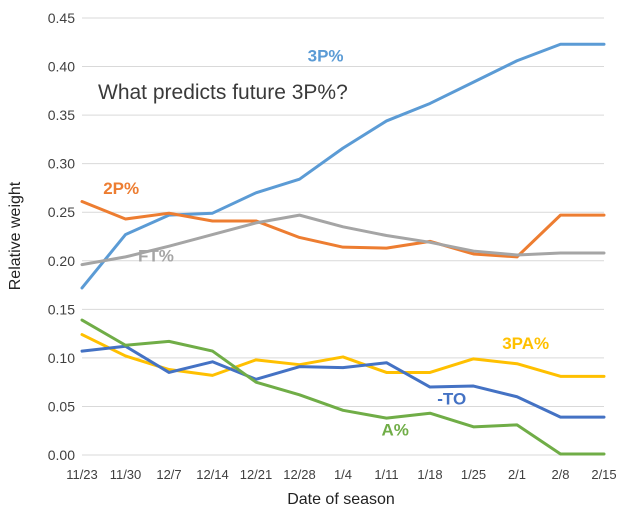 The image size is (627, 512). What do you see at coordinates (394, 430) in the screenshot?
I see `series-label: A%` at bounding box center [394, 430].